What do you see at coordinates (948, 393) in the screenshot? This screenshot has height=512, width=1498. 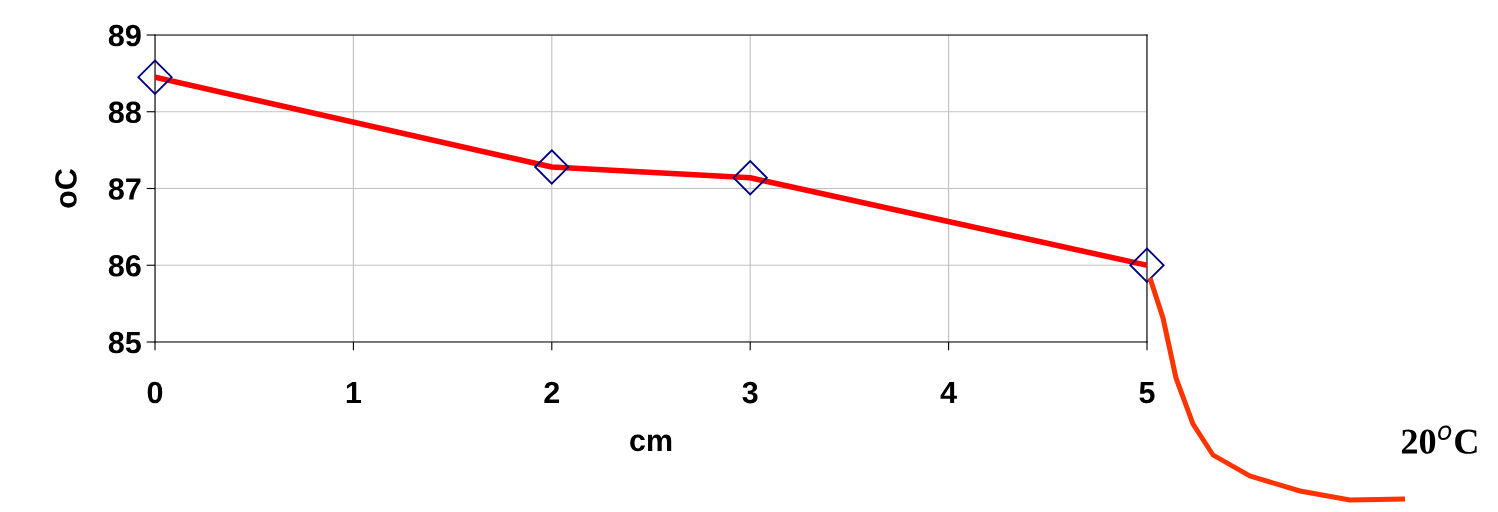 I see `x-tick-label: 4` at bounding box center [948, 393].